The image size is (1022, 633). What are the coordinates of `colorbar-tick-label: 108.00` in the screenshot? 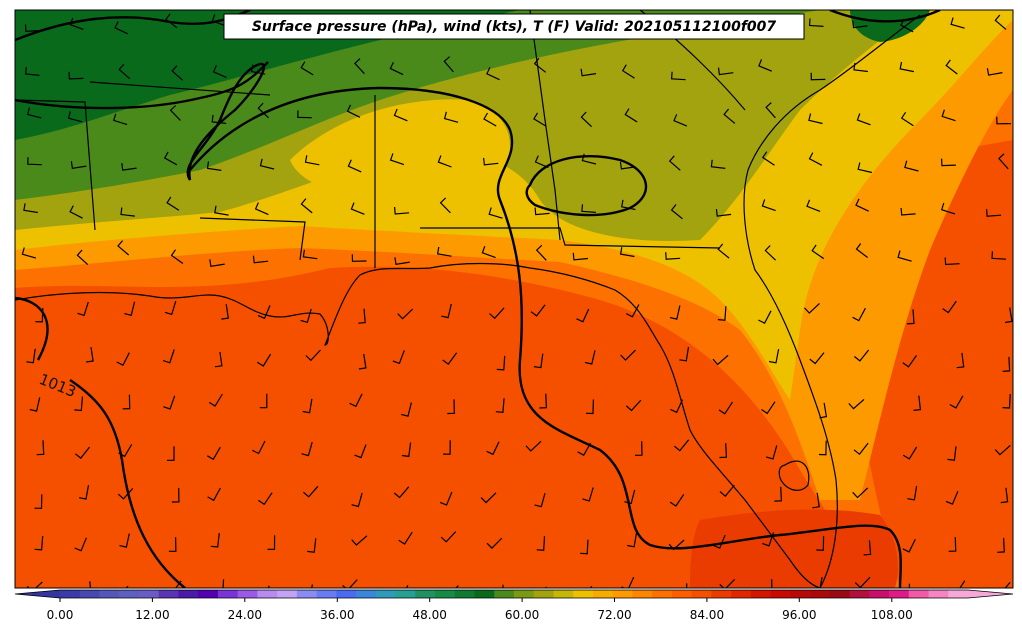 It's located at (892, 615).